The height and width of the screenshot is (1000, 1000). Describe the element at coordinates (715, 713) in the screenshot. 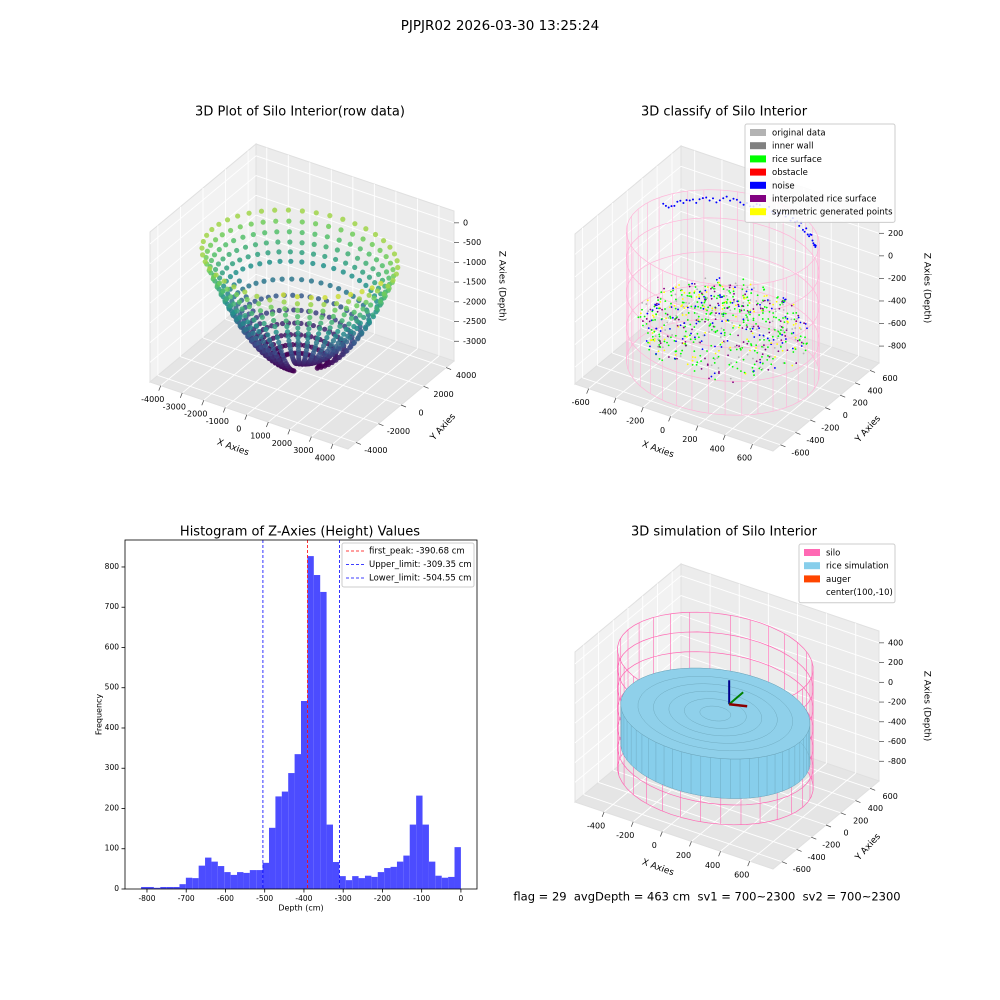

I see `rice-mesh` at that location.